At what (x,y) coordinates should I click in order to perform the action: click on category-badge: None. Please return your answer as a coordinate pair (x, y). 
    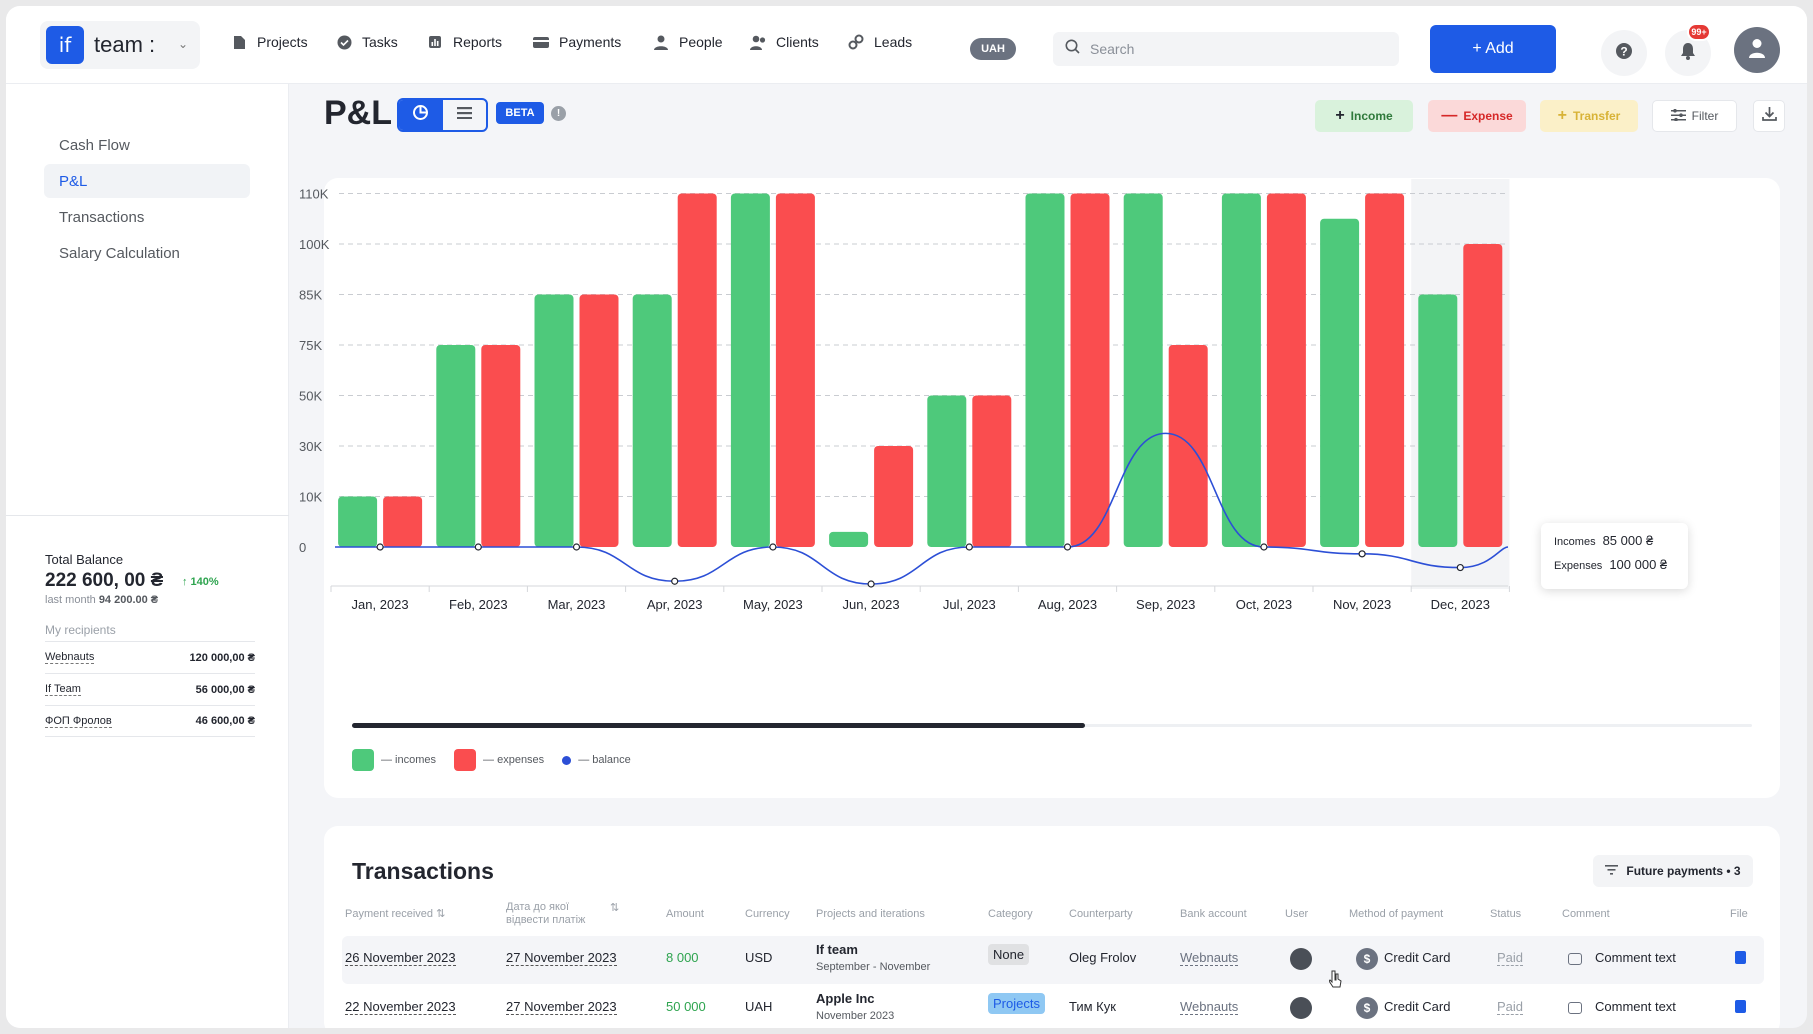
    Looking at the image, I should click on (1009, 954).